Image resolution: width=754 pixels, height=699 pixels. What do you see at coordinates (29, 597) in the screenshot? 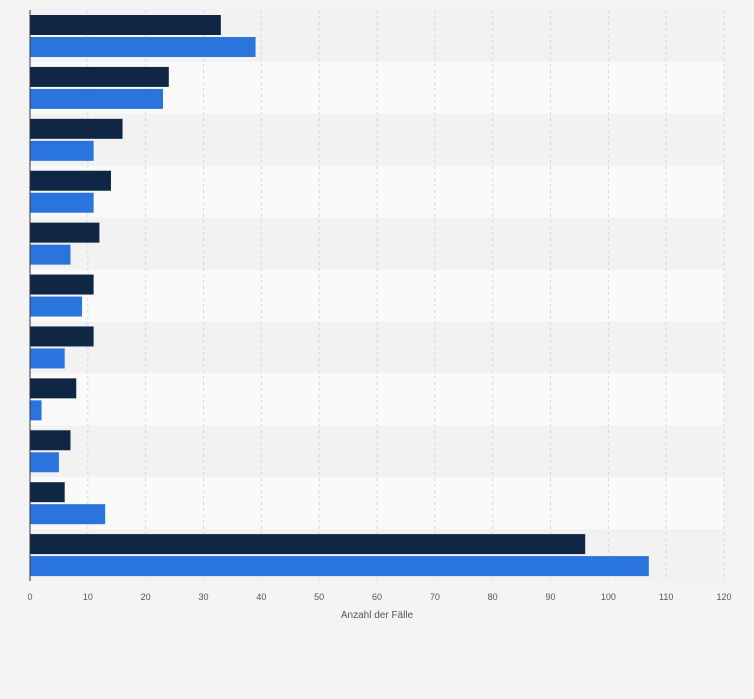
I see `x-tick-label: 0` at bounding box center [29, 597].